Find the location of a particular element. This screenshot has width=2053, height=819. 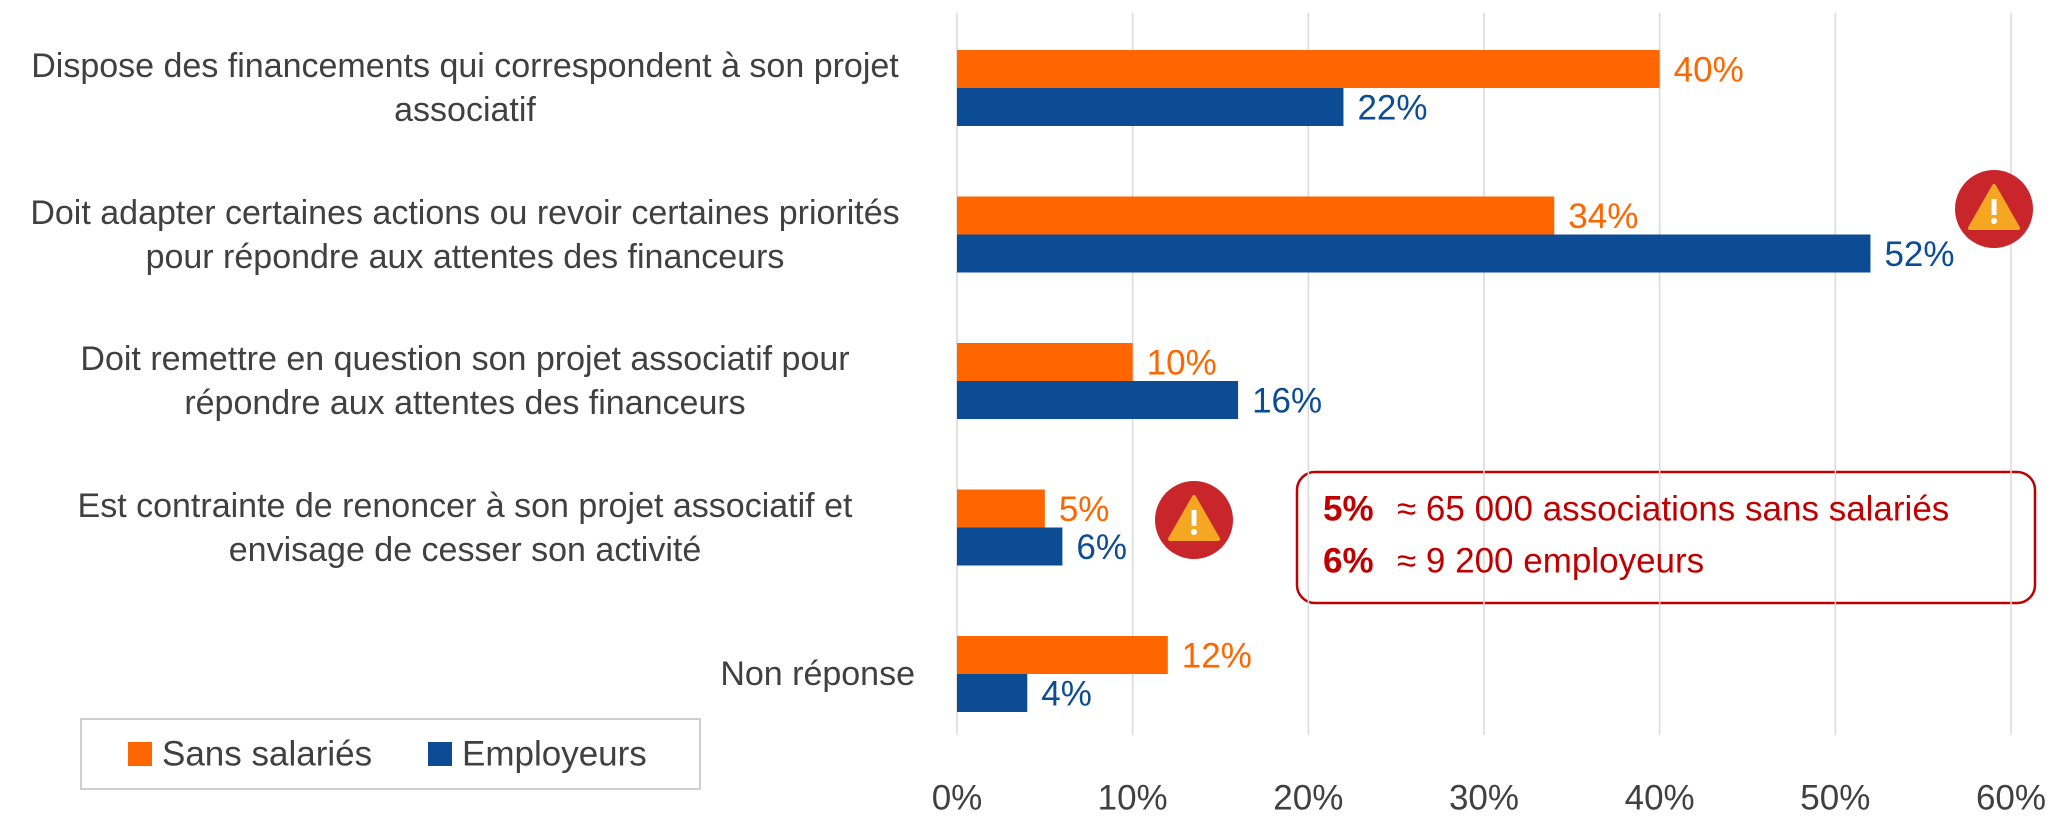

value-label: 16% is located at coordinates (1287, 400).